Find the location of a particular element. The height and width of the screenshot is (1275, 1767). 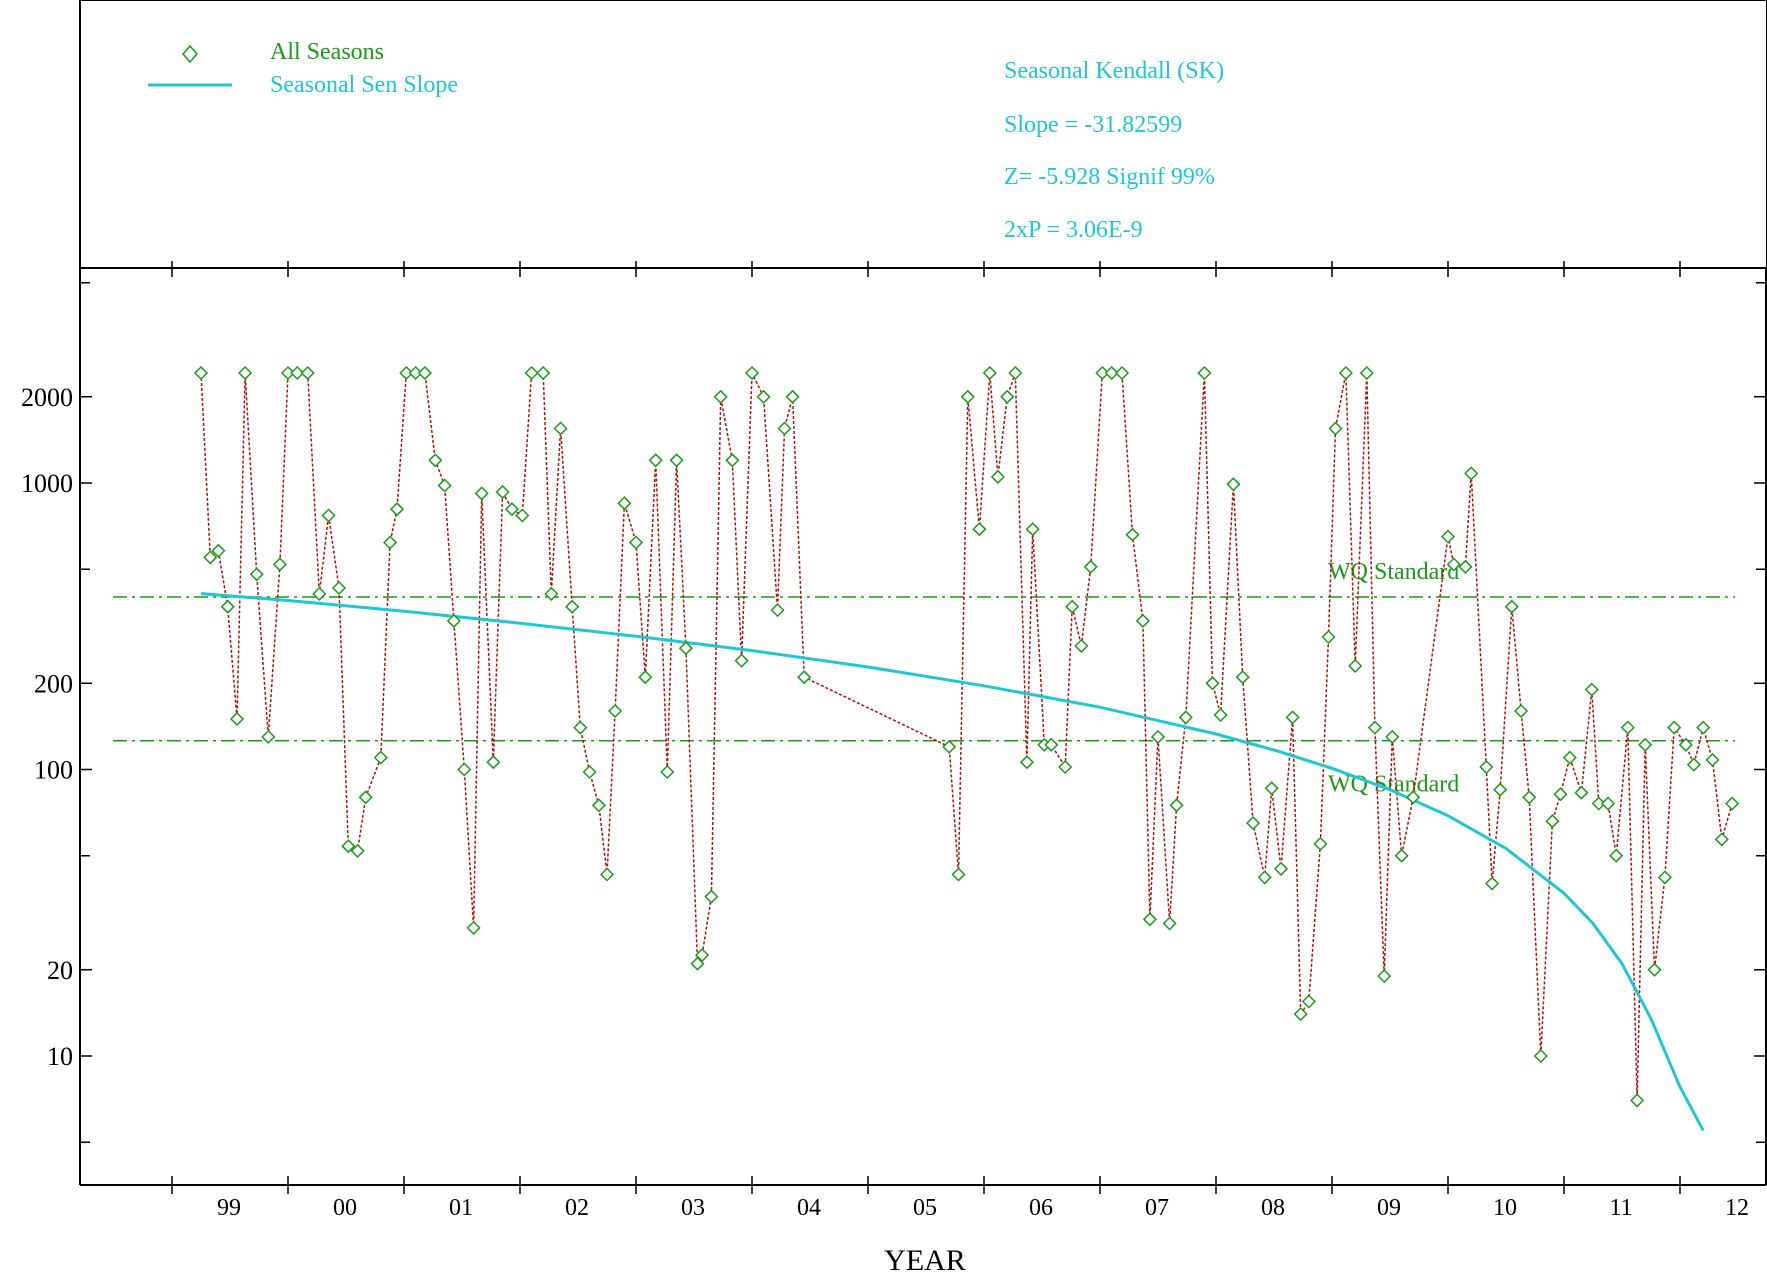

y-tick-labels: 10 20 100 200 1000 2000 is located at coordinates (47, 727).